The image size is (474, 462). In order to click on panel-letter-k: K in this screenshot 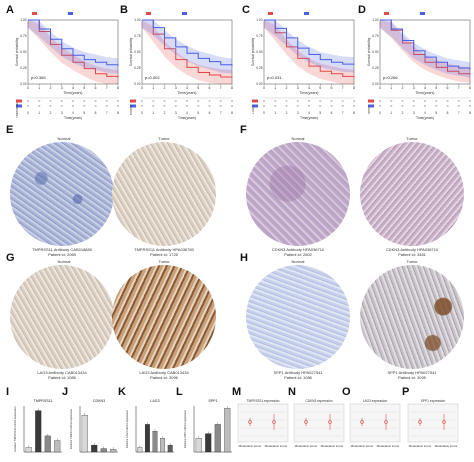, I will do `click(122, 392)`.